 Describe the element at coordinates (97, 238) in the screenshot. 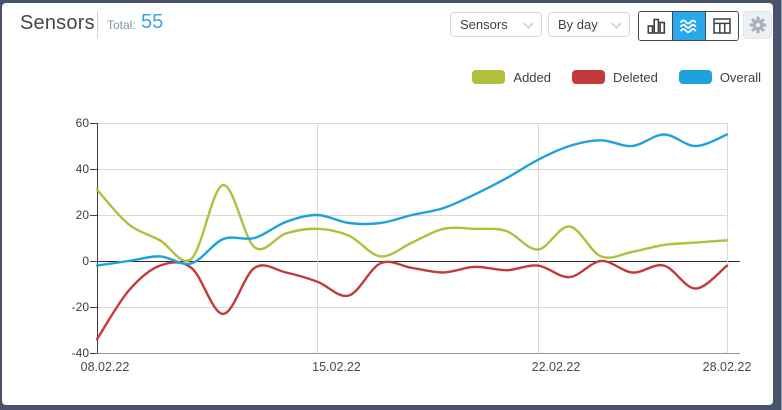

I see `y-axis-line` at that location.